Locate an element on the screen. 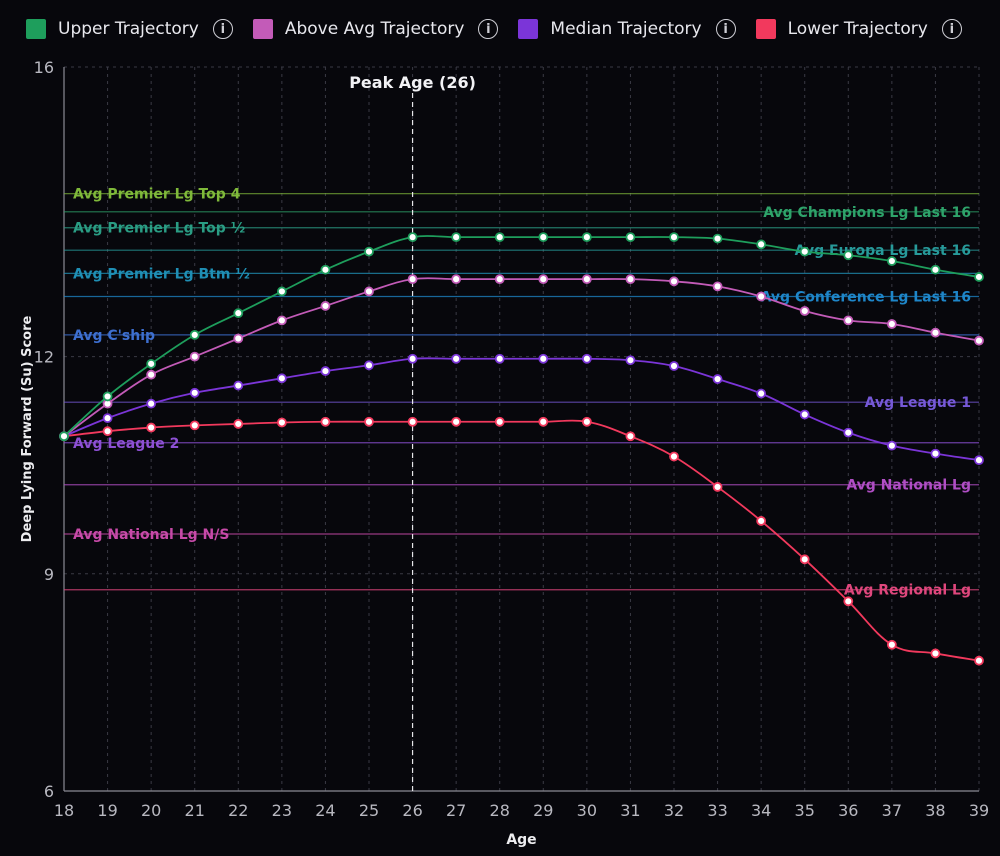 Image resolution: width=1000 pixels, height=856 pixels. legend-swatch-upper is located at coordinates (36, 29).